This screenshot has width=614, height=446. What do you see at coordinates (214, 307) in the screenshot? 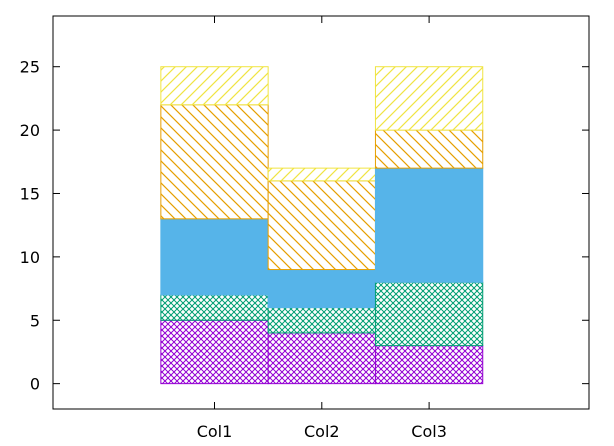
I see `bar-segment-col1-s2` at bounding box center [214, 307].